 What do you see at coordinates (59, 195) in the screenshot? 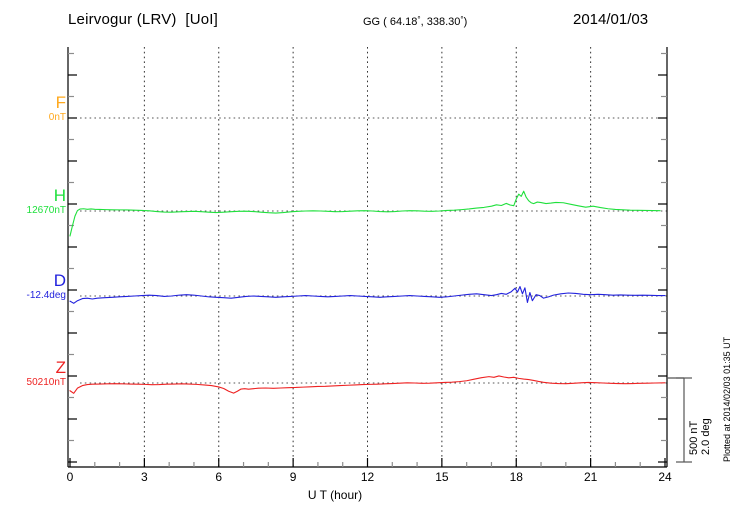
I see `component-letter-h: H` at bounding box center [59, 195].